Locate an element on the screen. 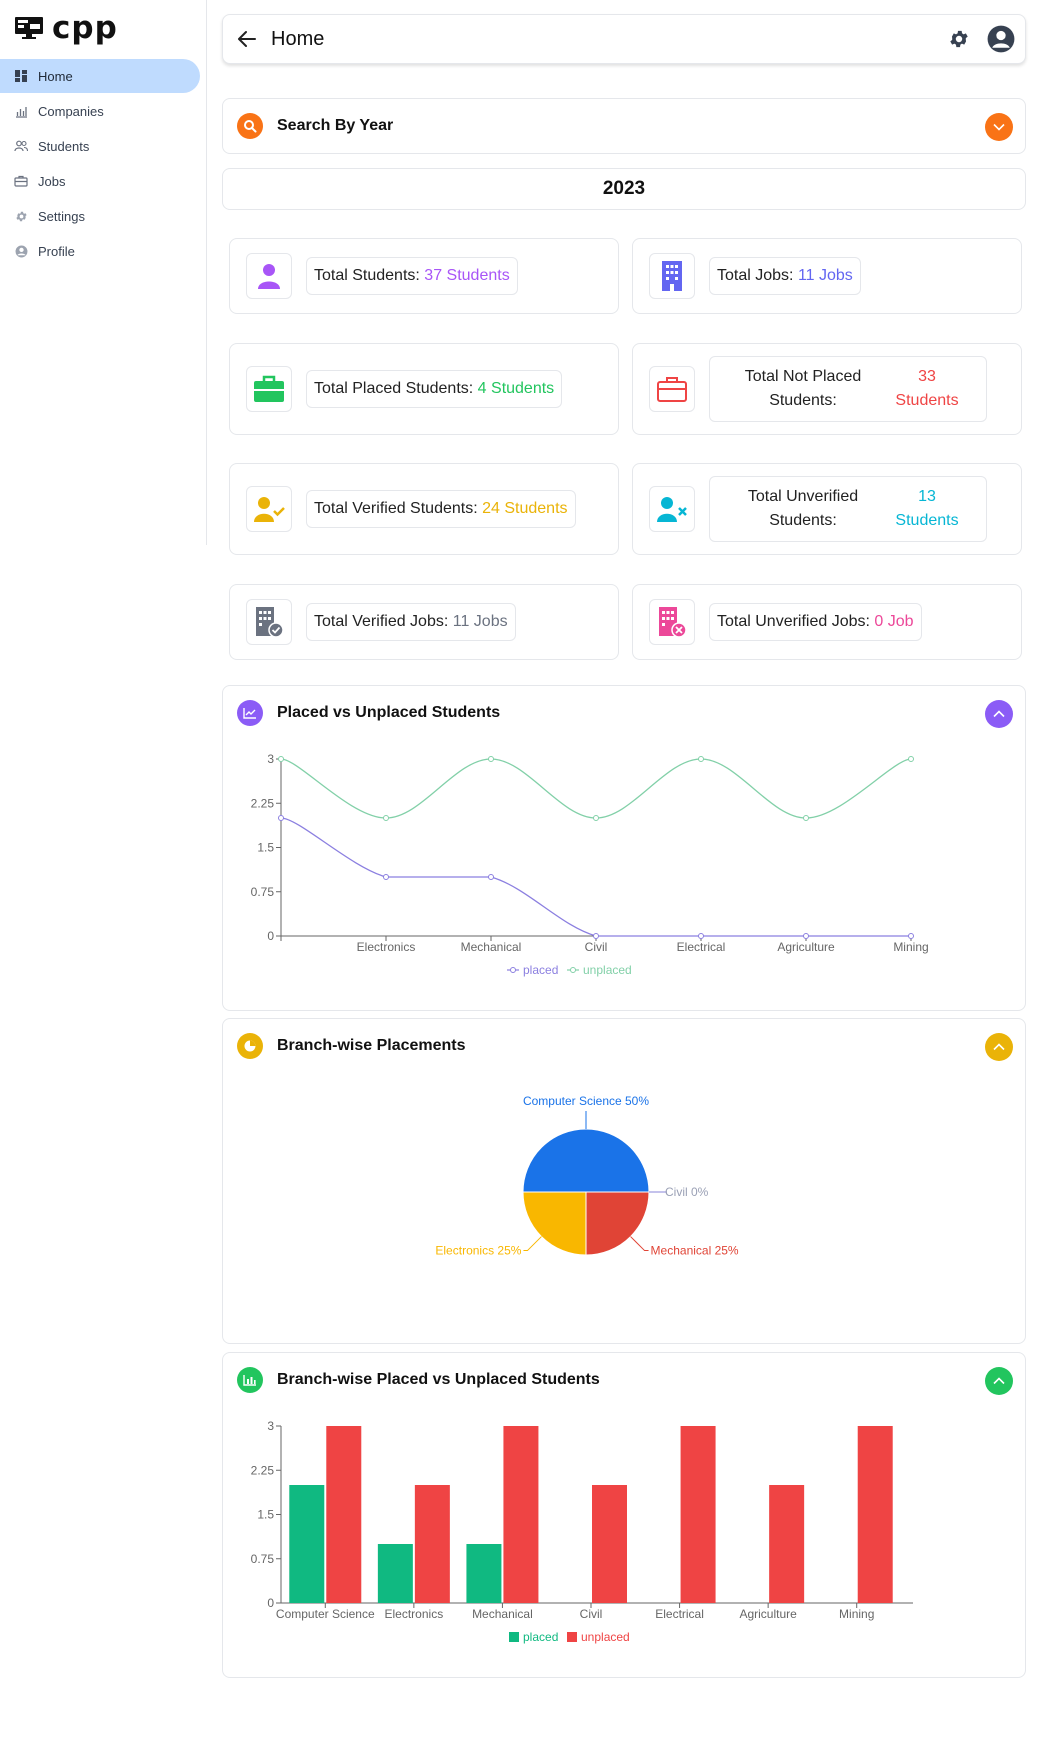  stat-label: Total Students: is located at coordinates (367, 275).